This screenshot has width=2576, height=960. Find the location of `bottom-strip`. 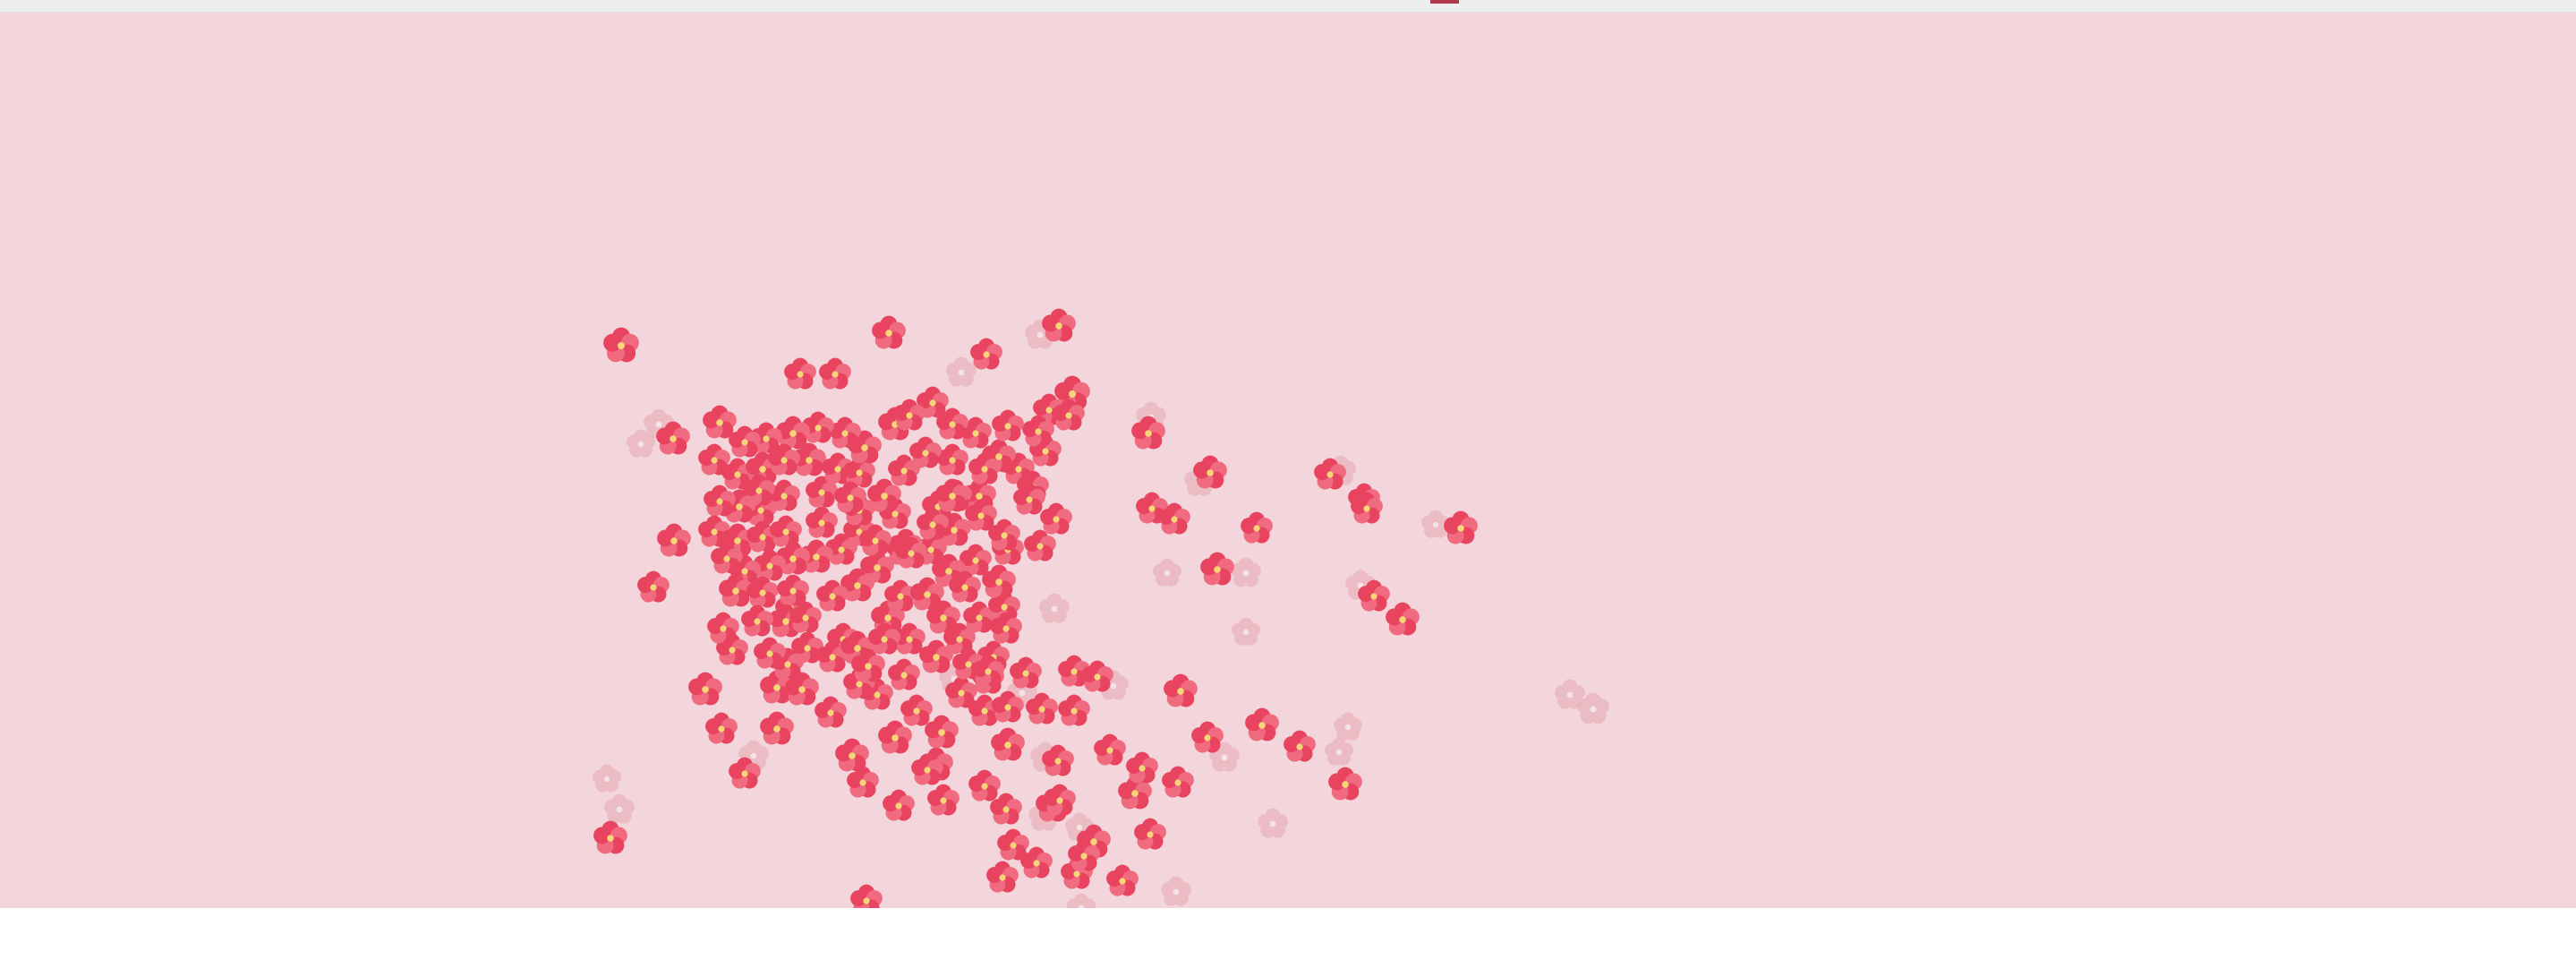

bottom-strip is located at coordinates (1288, 934).